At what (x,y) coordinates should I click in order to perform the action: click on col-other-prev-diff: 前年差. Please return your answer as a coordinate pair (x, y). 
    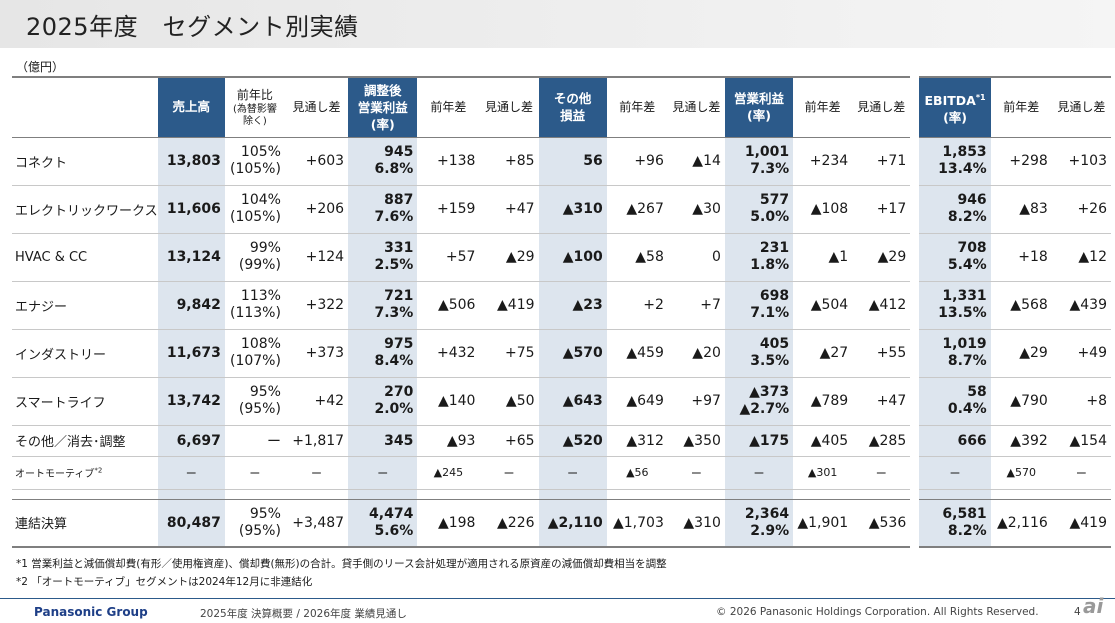
    Looking at the image, I should click on (637, 107).